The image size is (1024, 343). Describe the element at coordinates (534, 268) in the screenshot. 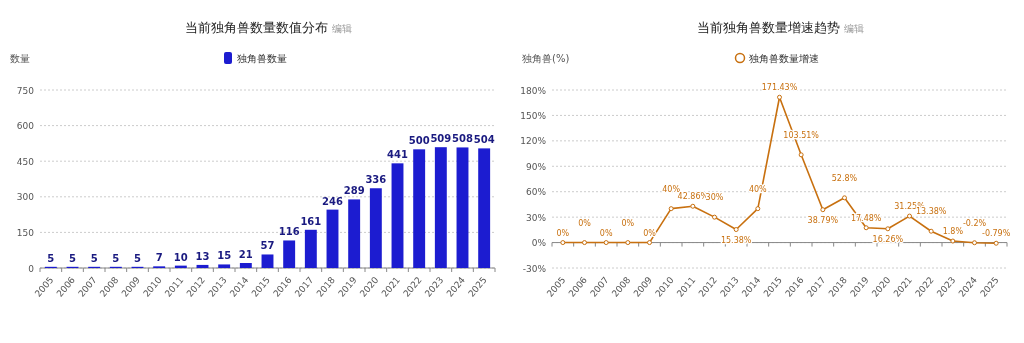

I see `y-tick-label: -30%` at that location.